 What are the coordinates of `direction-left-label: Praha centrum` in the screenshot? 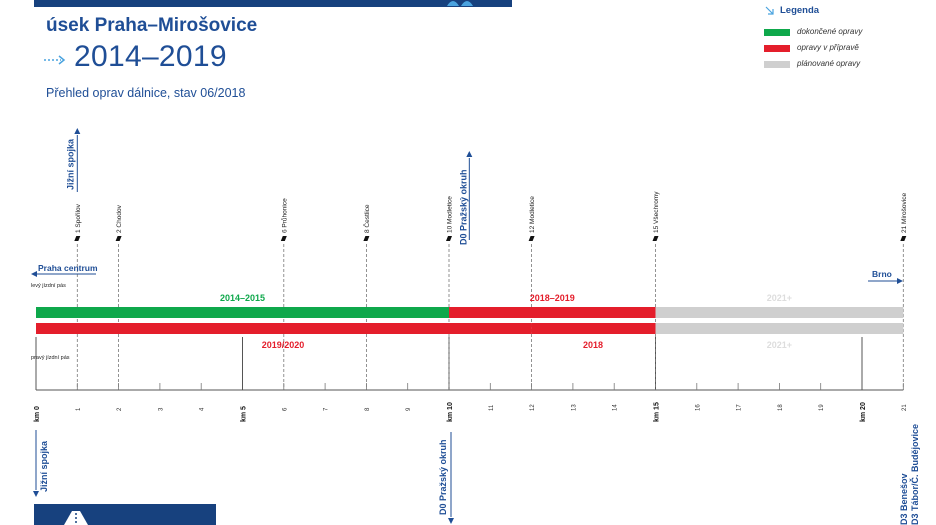 It's located at (68, 268).